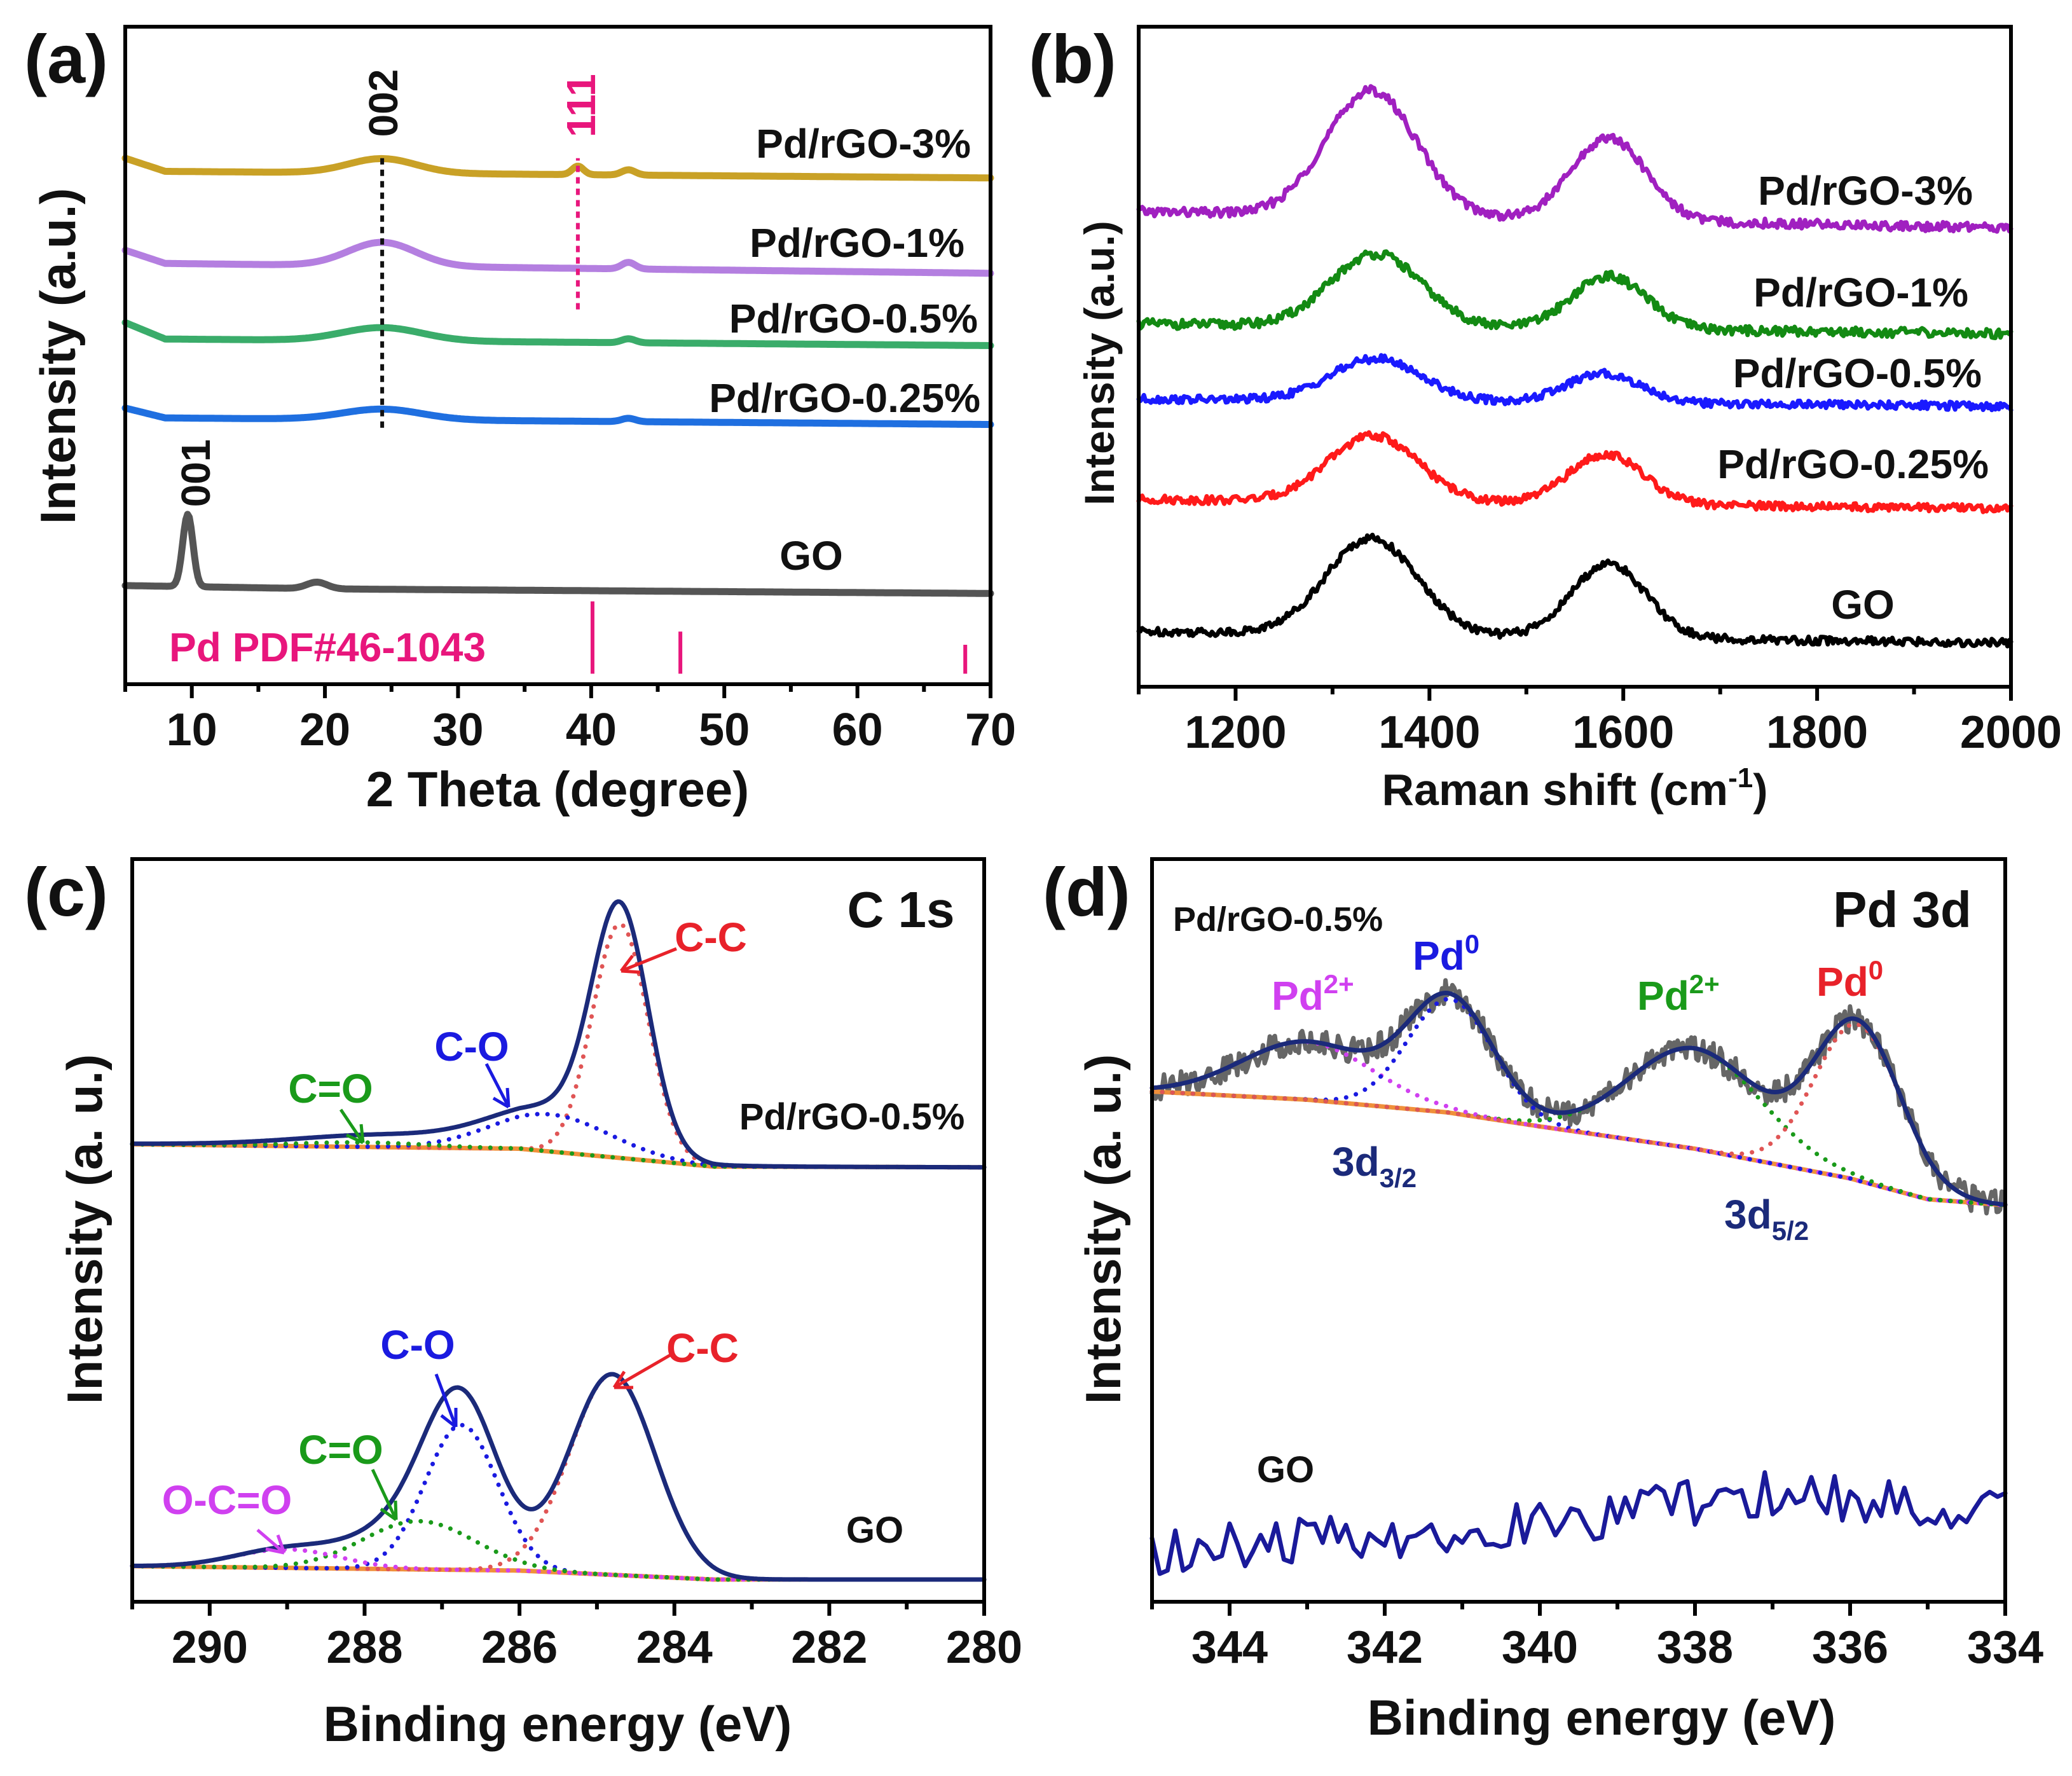  I want to click on panel-label-b: (b), so click(1072, 58).